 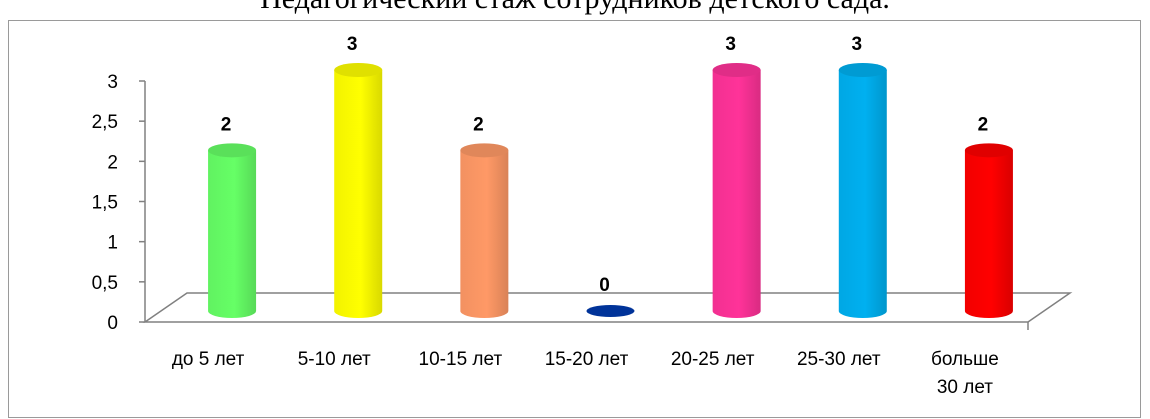 I want to click on x-tick-line: 10-15 лет, so click(x=461, y=359).